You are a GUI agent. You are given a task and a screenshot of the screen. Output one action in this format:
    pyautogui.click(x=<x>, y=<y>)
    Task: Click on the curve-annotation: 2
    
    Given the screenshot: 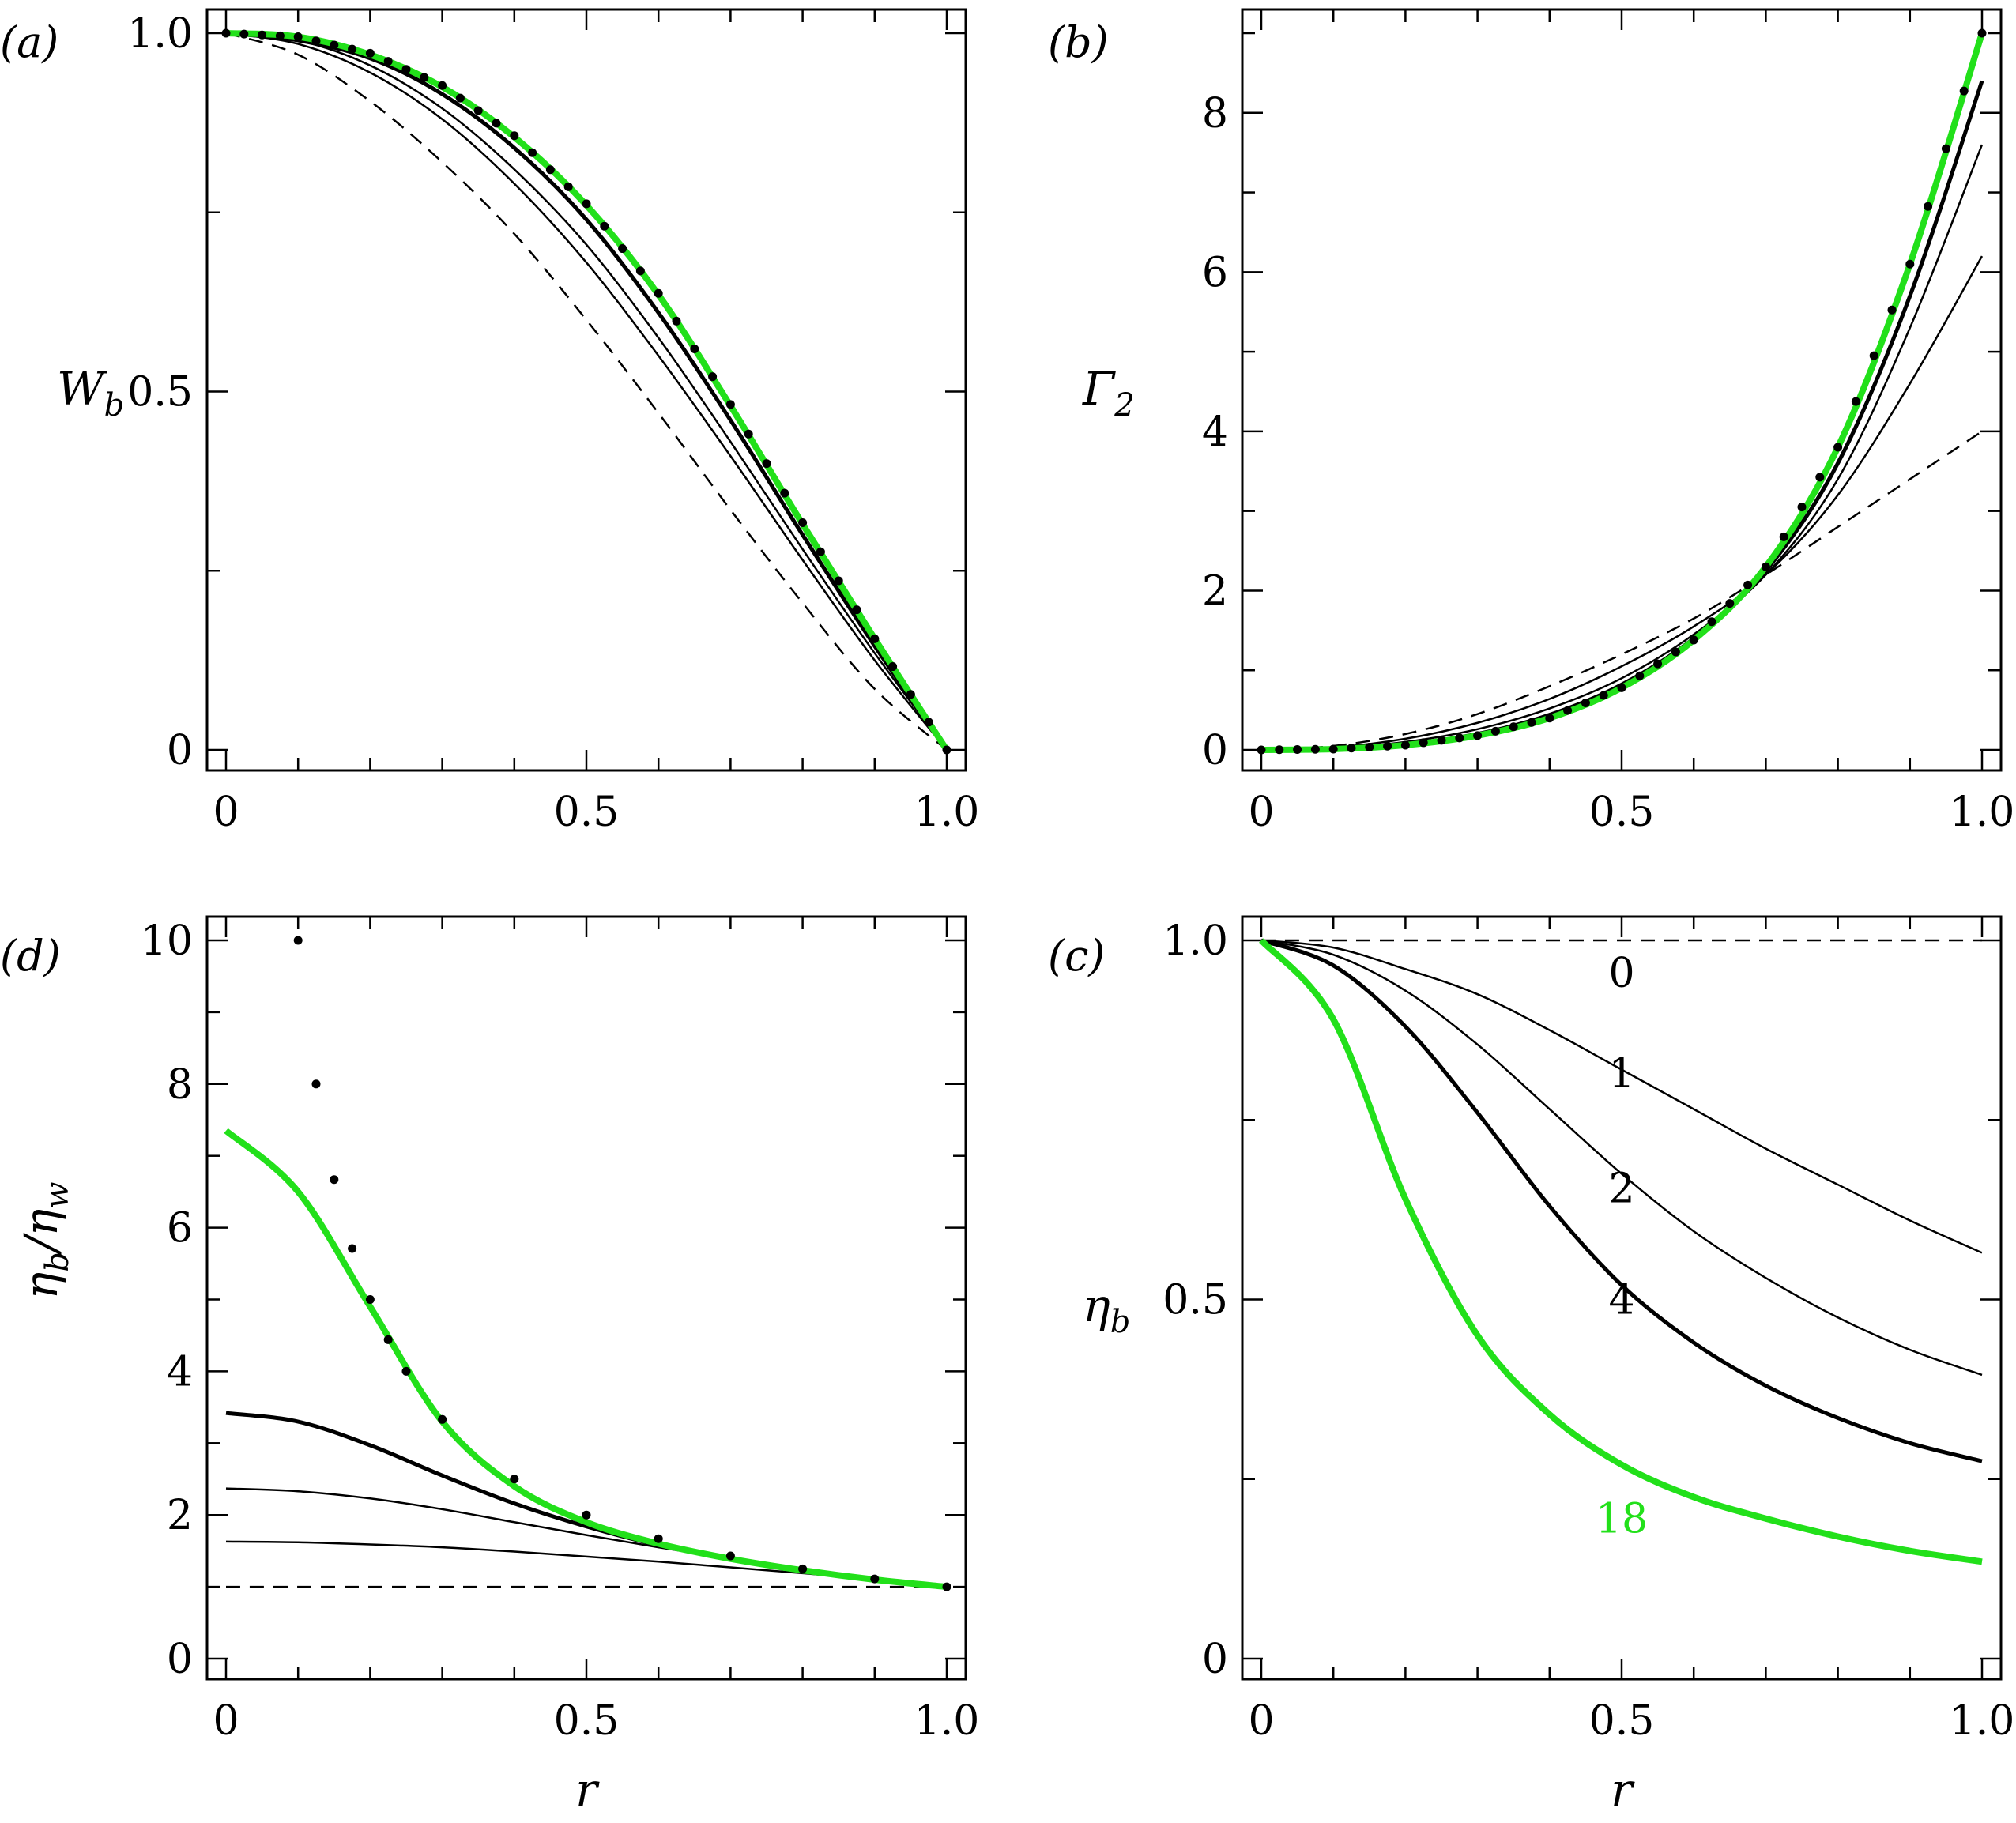 What is the action you would take?
    pyautogui.click(x=1621, y=1189)
    